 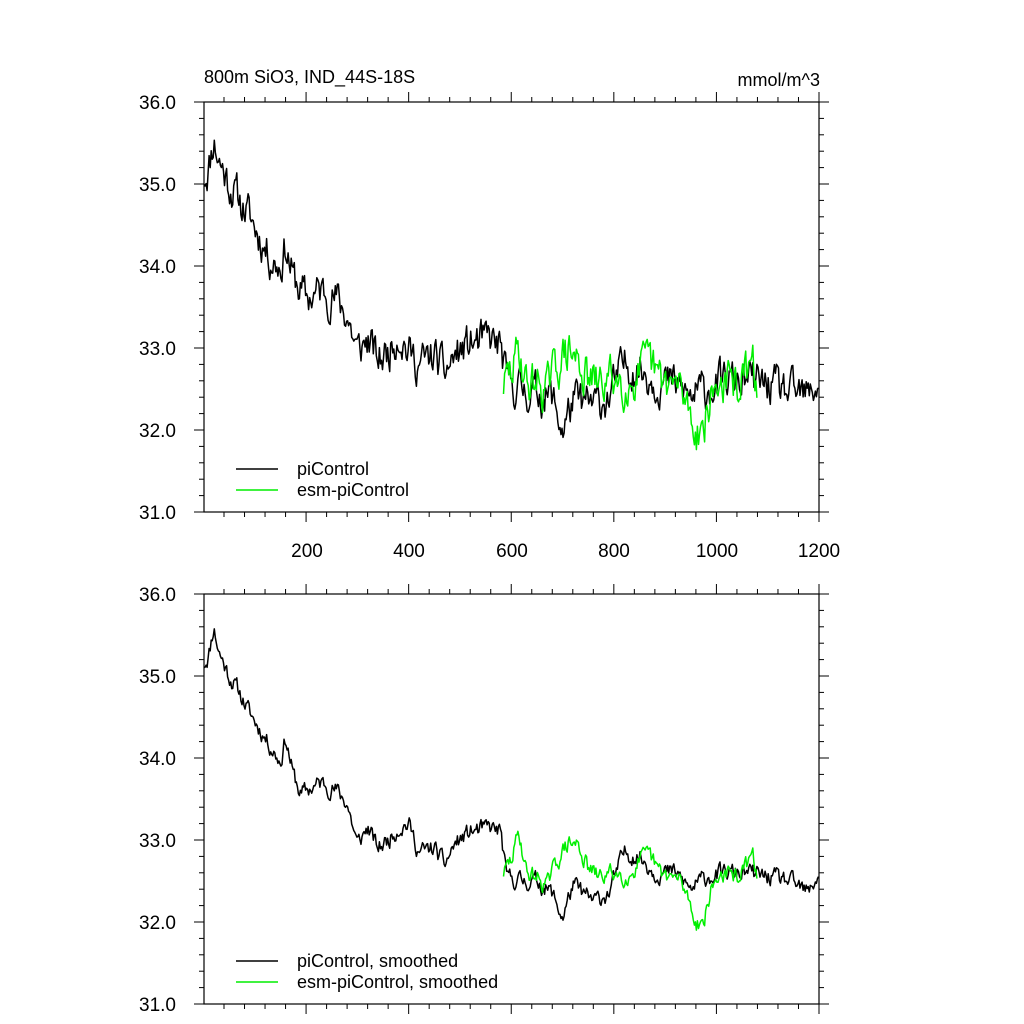 I want to click on top-x-tick-label: 1000, so click(x=717, y=551).